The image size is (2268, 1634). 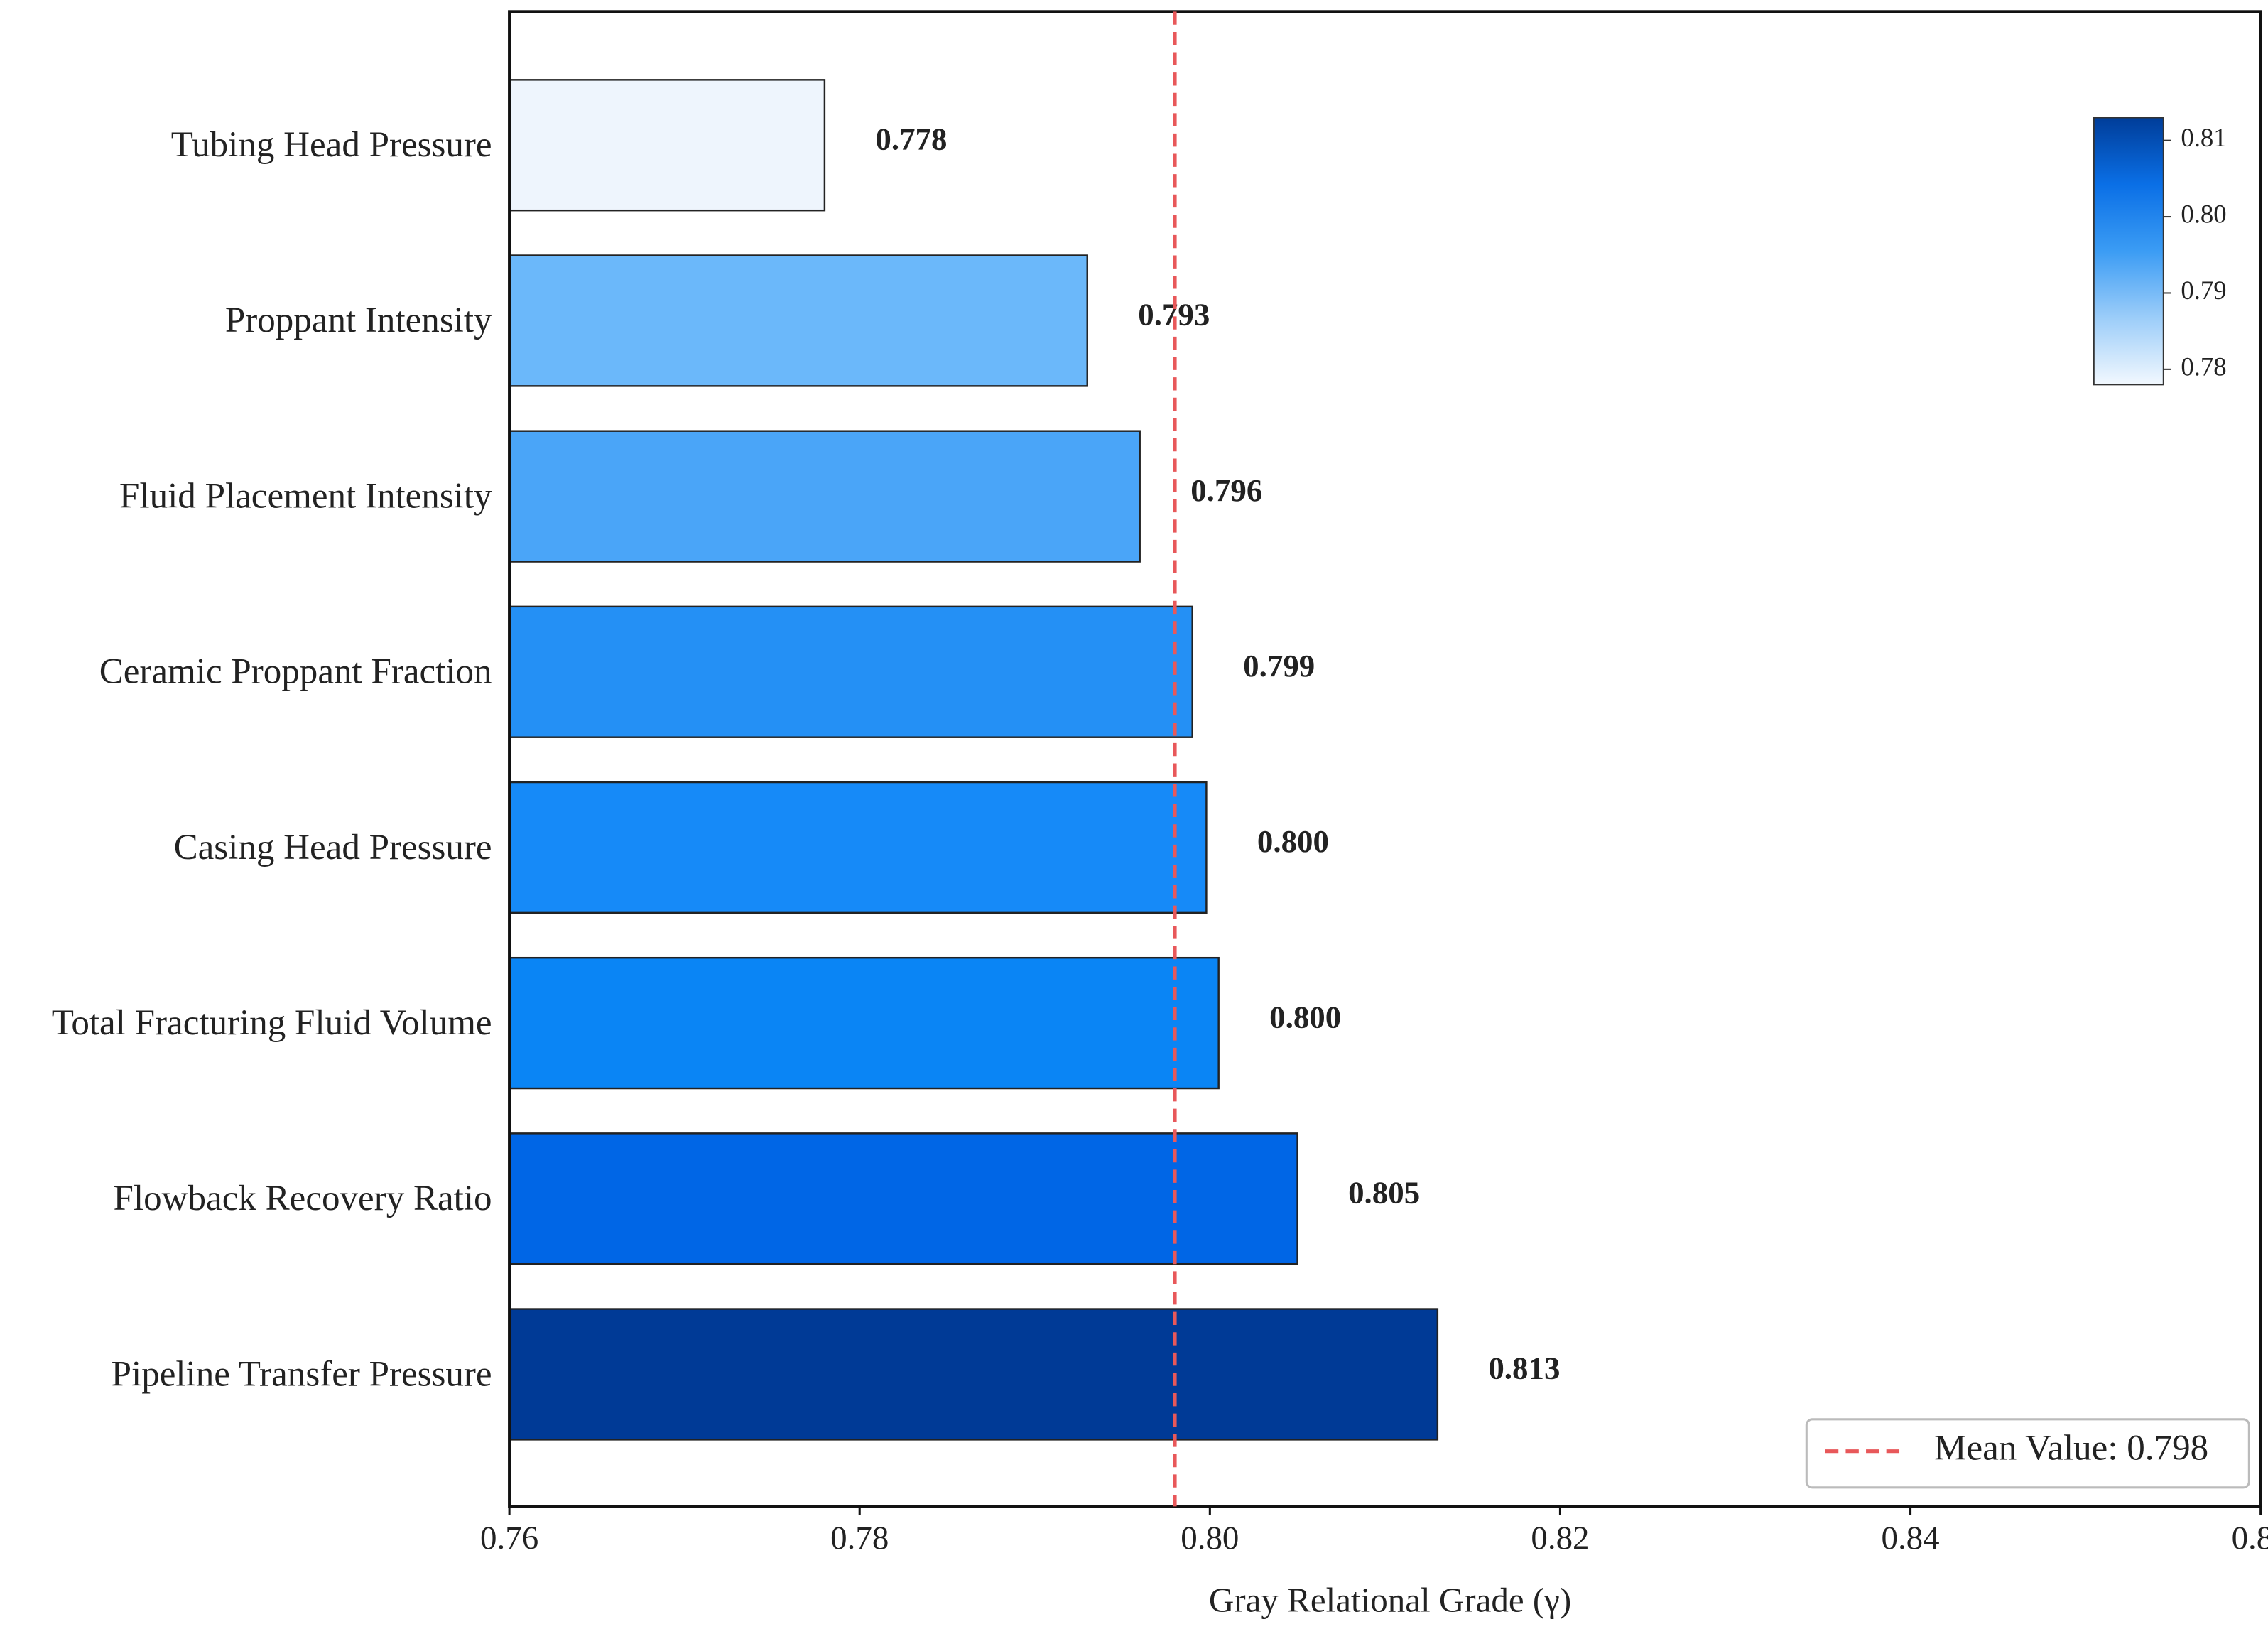 What do you see at coordinates (331, 144) in the screenshot?
I see `category-label: Tubing Head Pressure` at bounding box center [331, 144].